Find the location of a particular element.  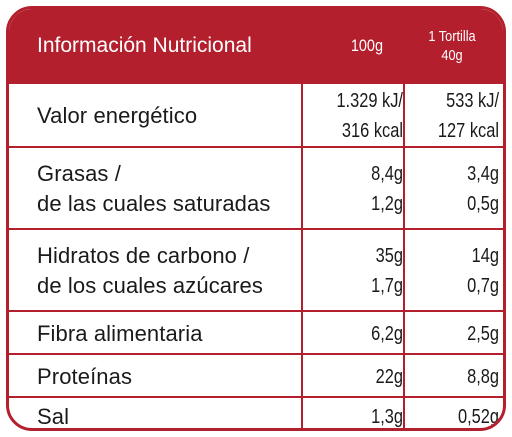

row-value-100g: 35g 1,7g is located at coordinates (387, 271).